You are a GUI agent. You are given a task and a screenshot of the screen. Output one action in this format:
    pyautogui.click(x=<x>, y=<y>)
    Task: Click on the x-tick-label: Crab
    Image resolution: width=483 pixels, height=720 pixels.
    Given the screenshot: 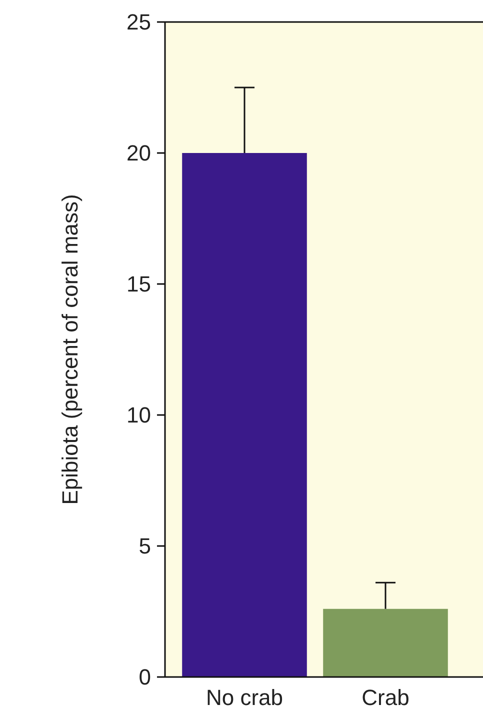 What is the action you would take?
    pyautogui.click(x=386, y=697)
    